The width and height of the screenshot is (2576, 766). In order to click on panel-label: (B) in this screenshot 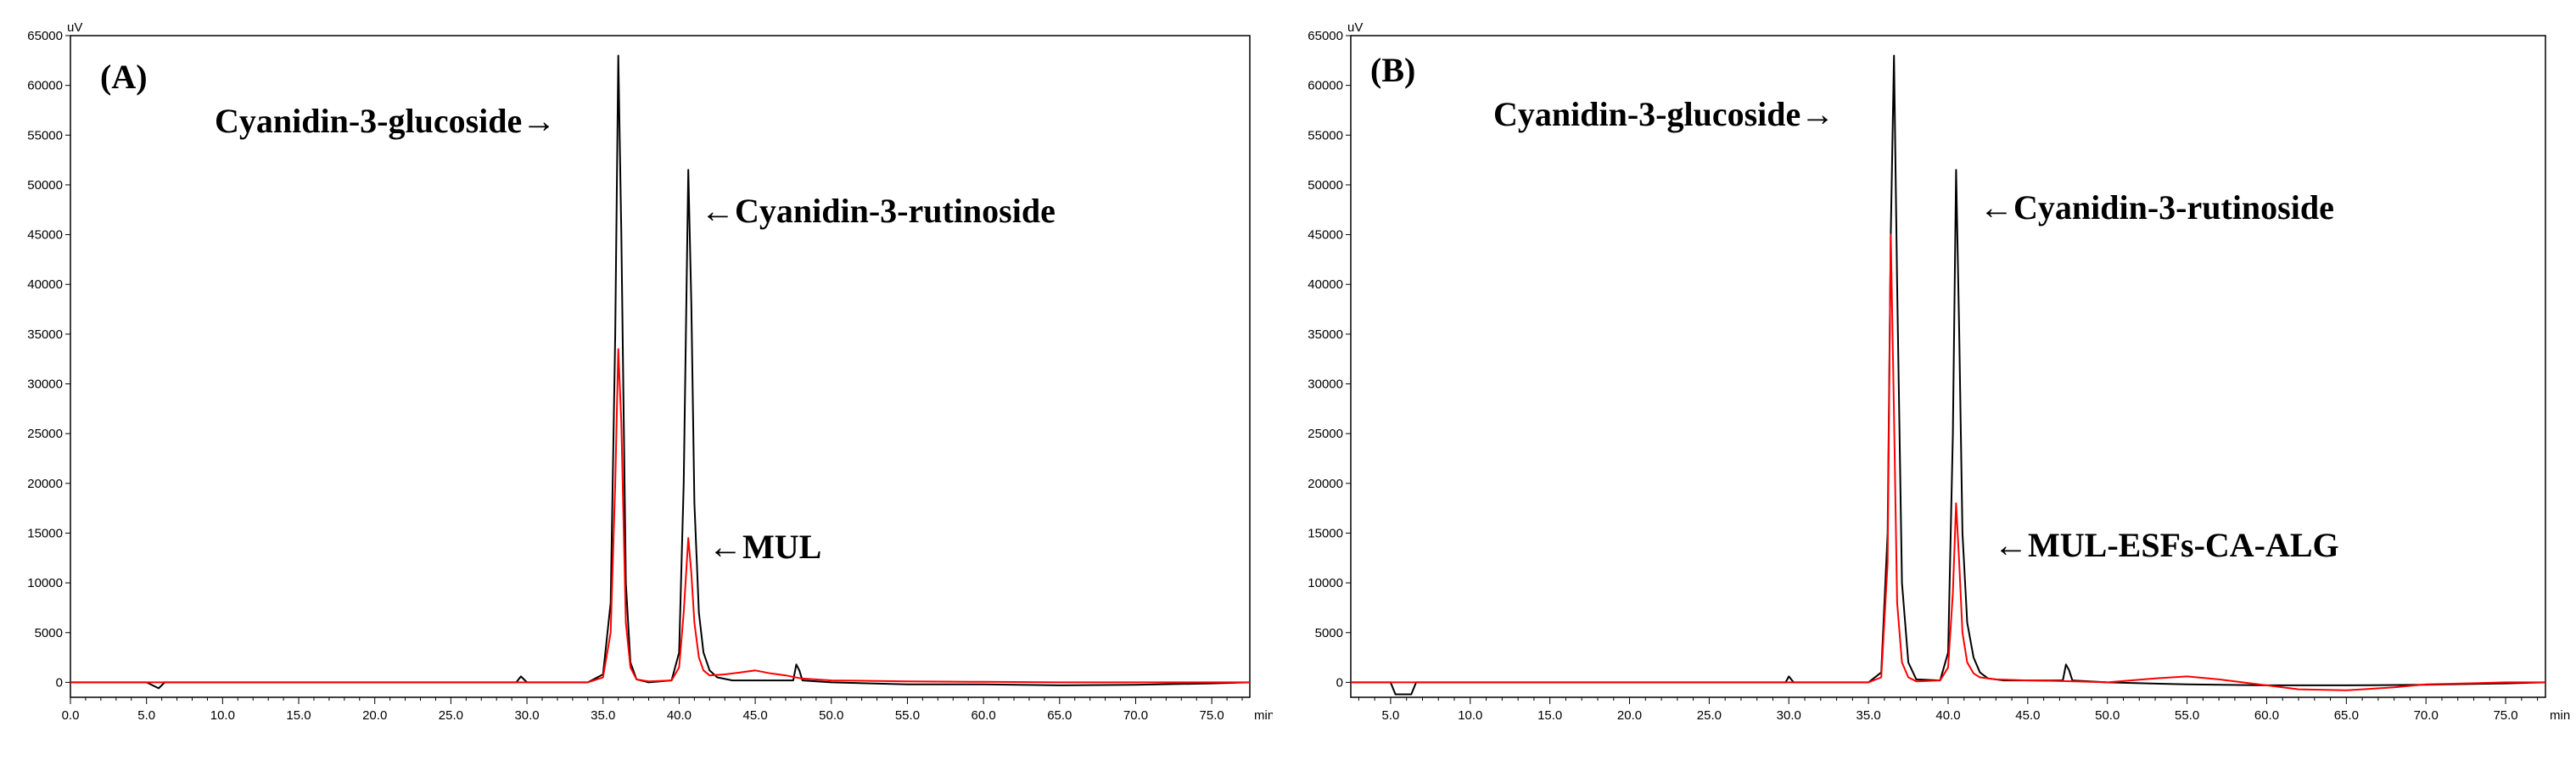, I will do `click(1392, 70)`.